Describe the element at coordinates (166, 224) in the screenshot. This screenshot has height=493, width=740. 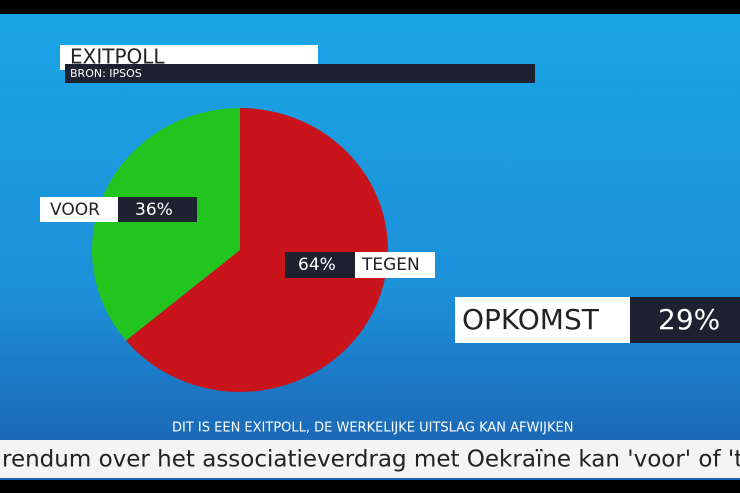
I see `pie-slice` at that location.